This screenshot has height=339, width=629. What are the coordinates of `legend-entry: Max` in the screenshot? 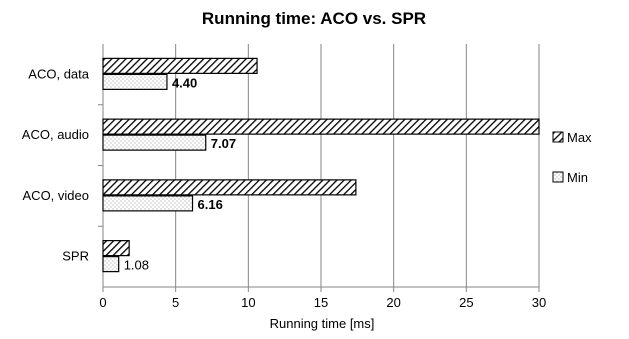 It's located at (579, 137).